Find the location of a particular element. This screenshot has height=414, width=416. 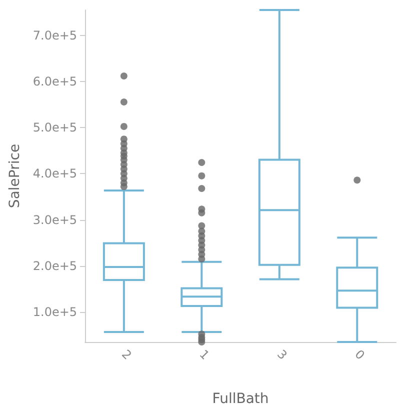

x-tick-label: 2 is located at coordinates (126, 354).